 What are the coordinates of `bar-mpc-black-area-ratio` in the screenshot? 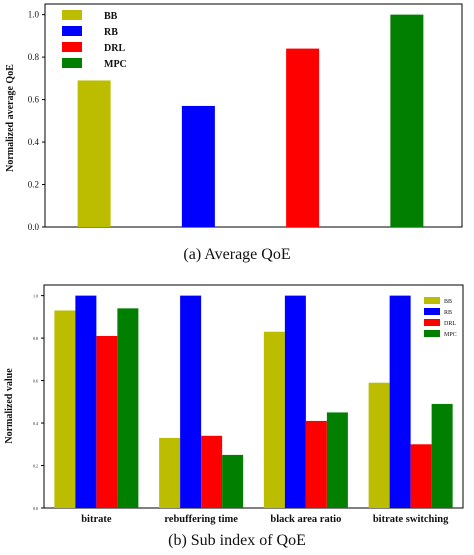 It's located at (337, 460).